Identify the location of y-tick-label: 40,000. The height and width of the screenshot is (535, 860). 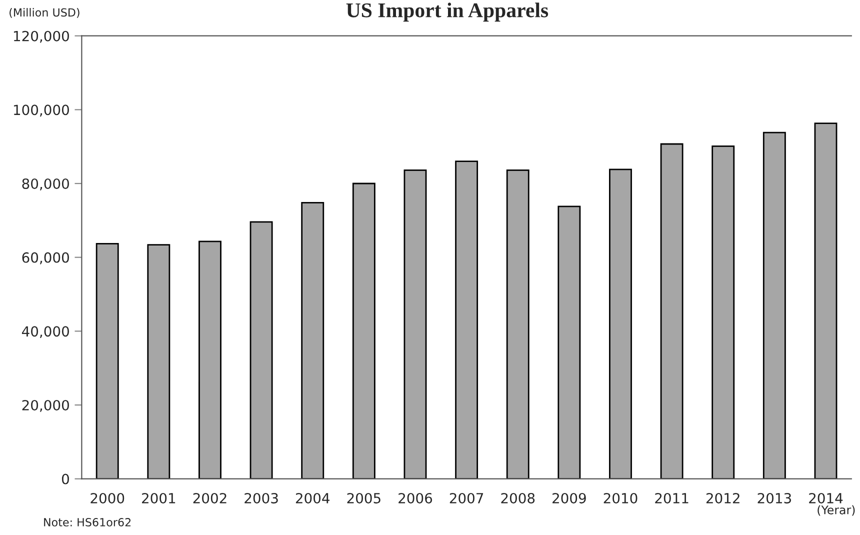
(45, 332).